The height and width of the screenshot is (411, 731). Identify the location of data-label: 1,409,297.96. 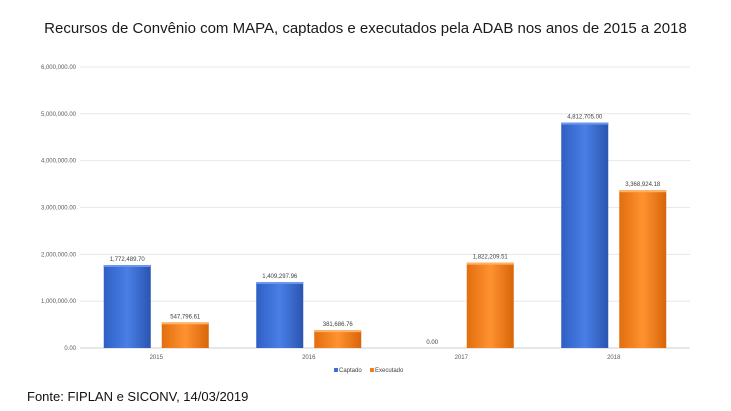
(280, 277).